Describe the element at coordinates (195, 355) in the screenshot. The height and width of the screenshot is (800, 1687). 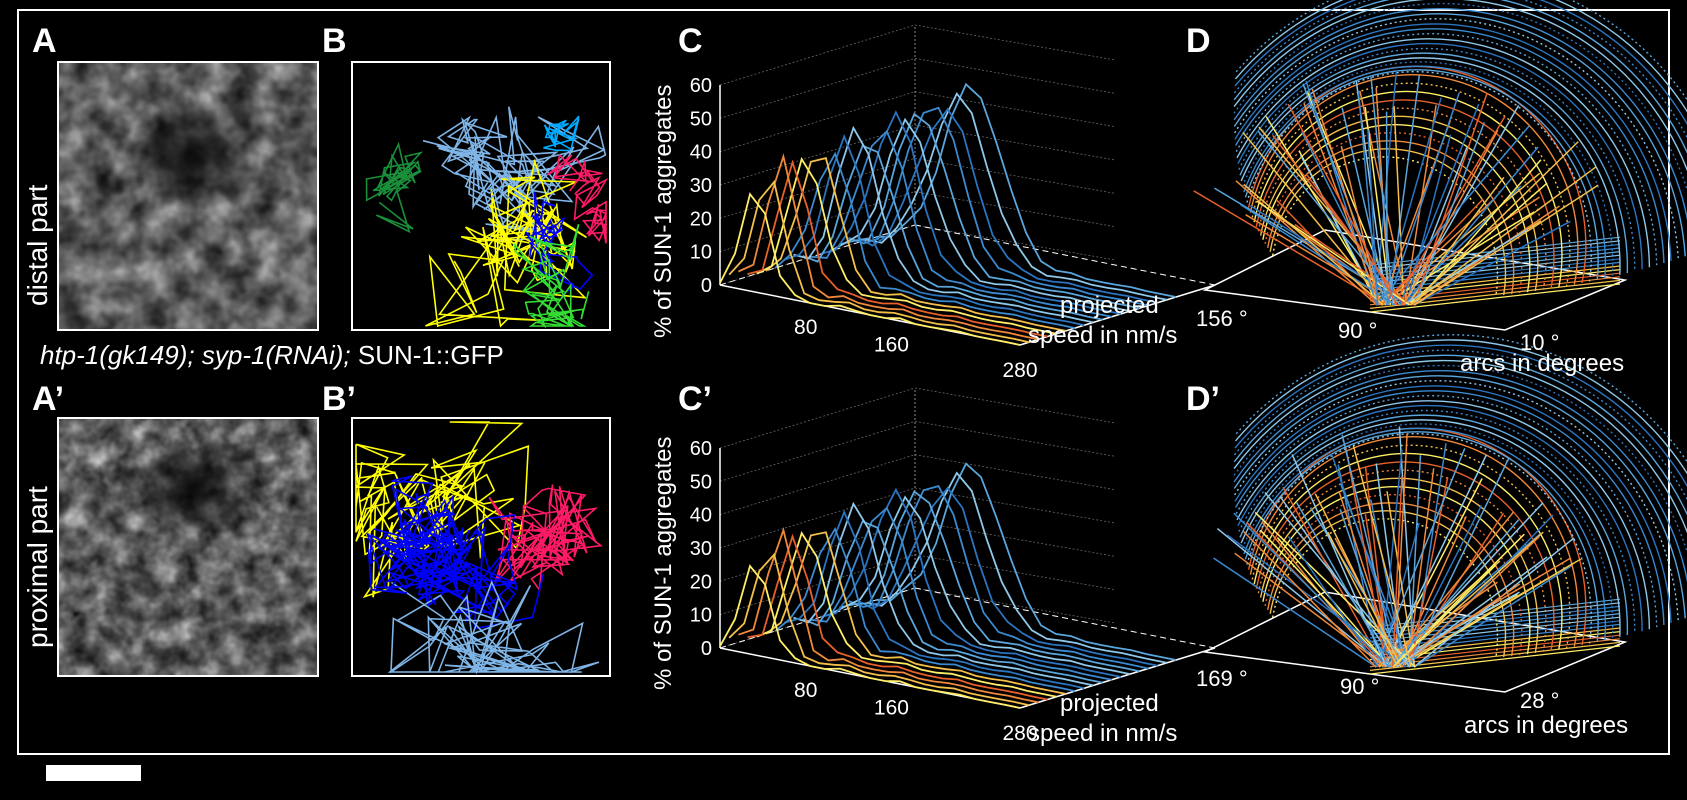
I see `genotype-italic: htp-1(gk149); syp-1(RNAi);` at that location.